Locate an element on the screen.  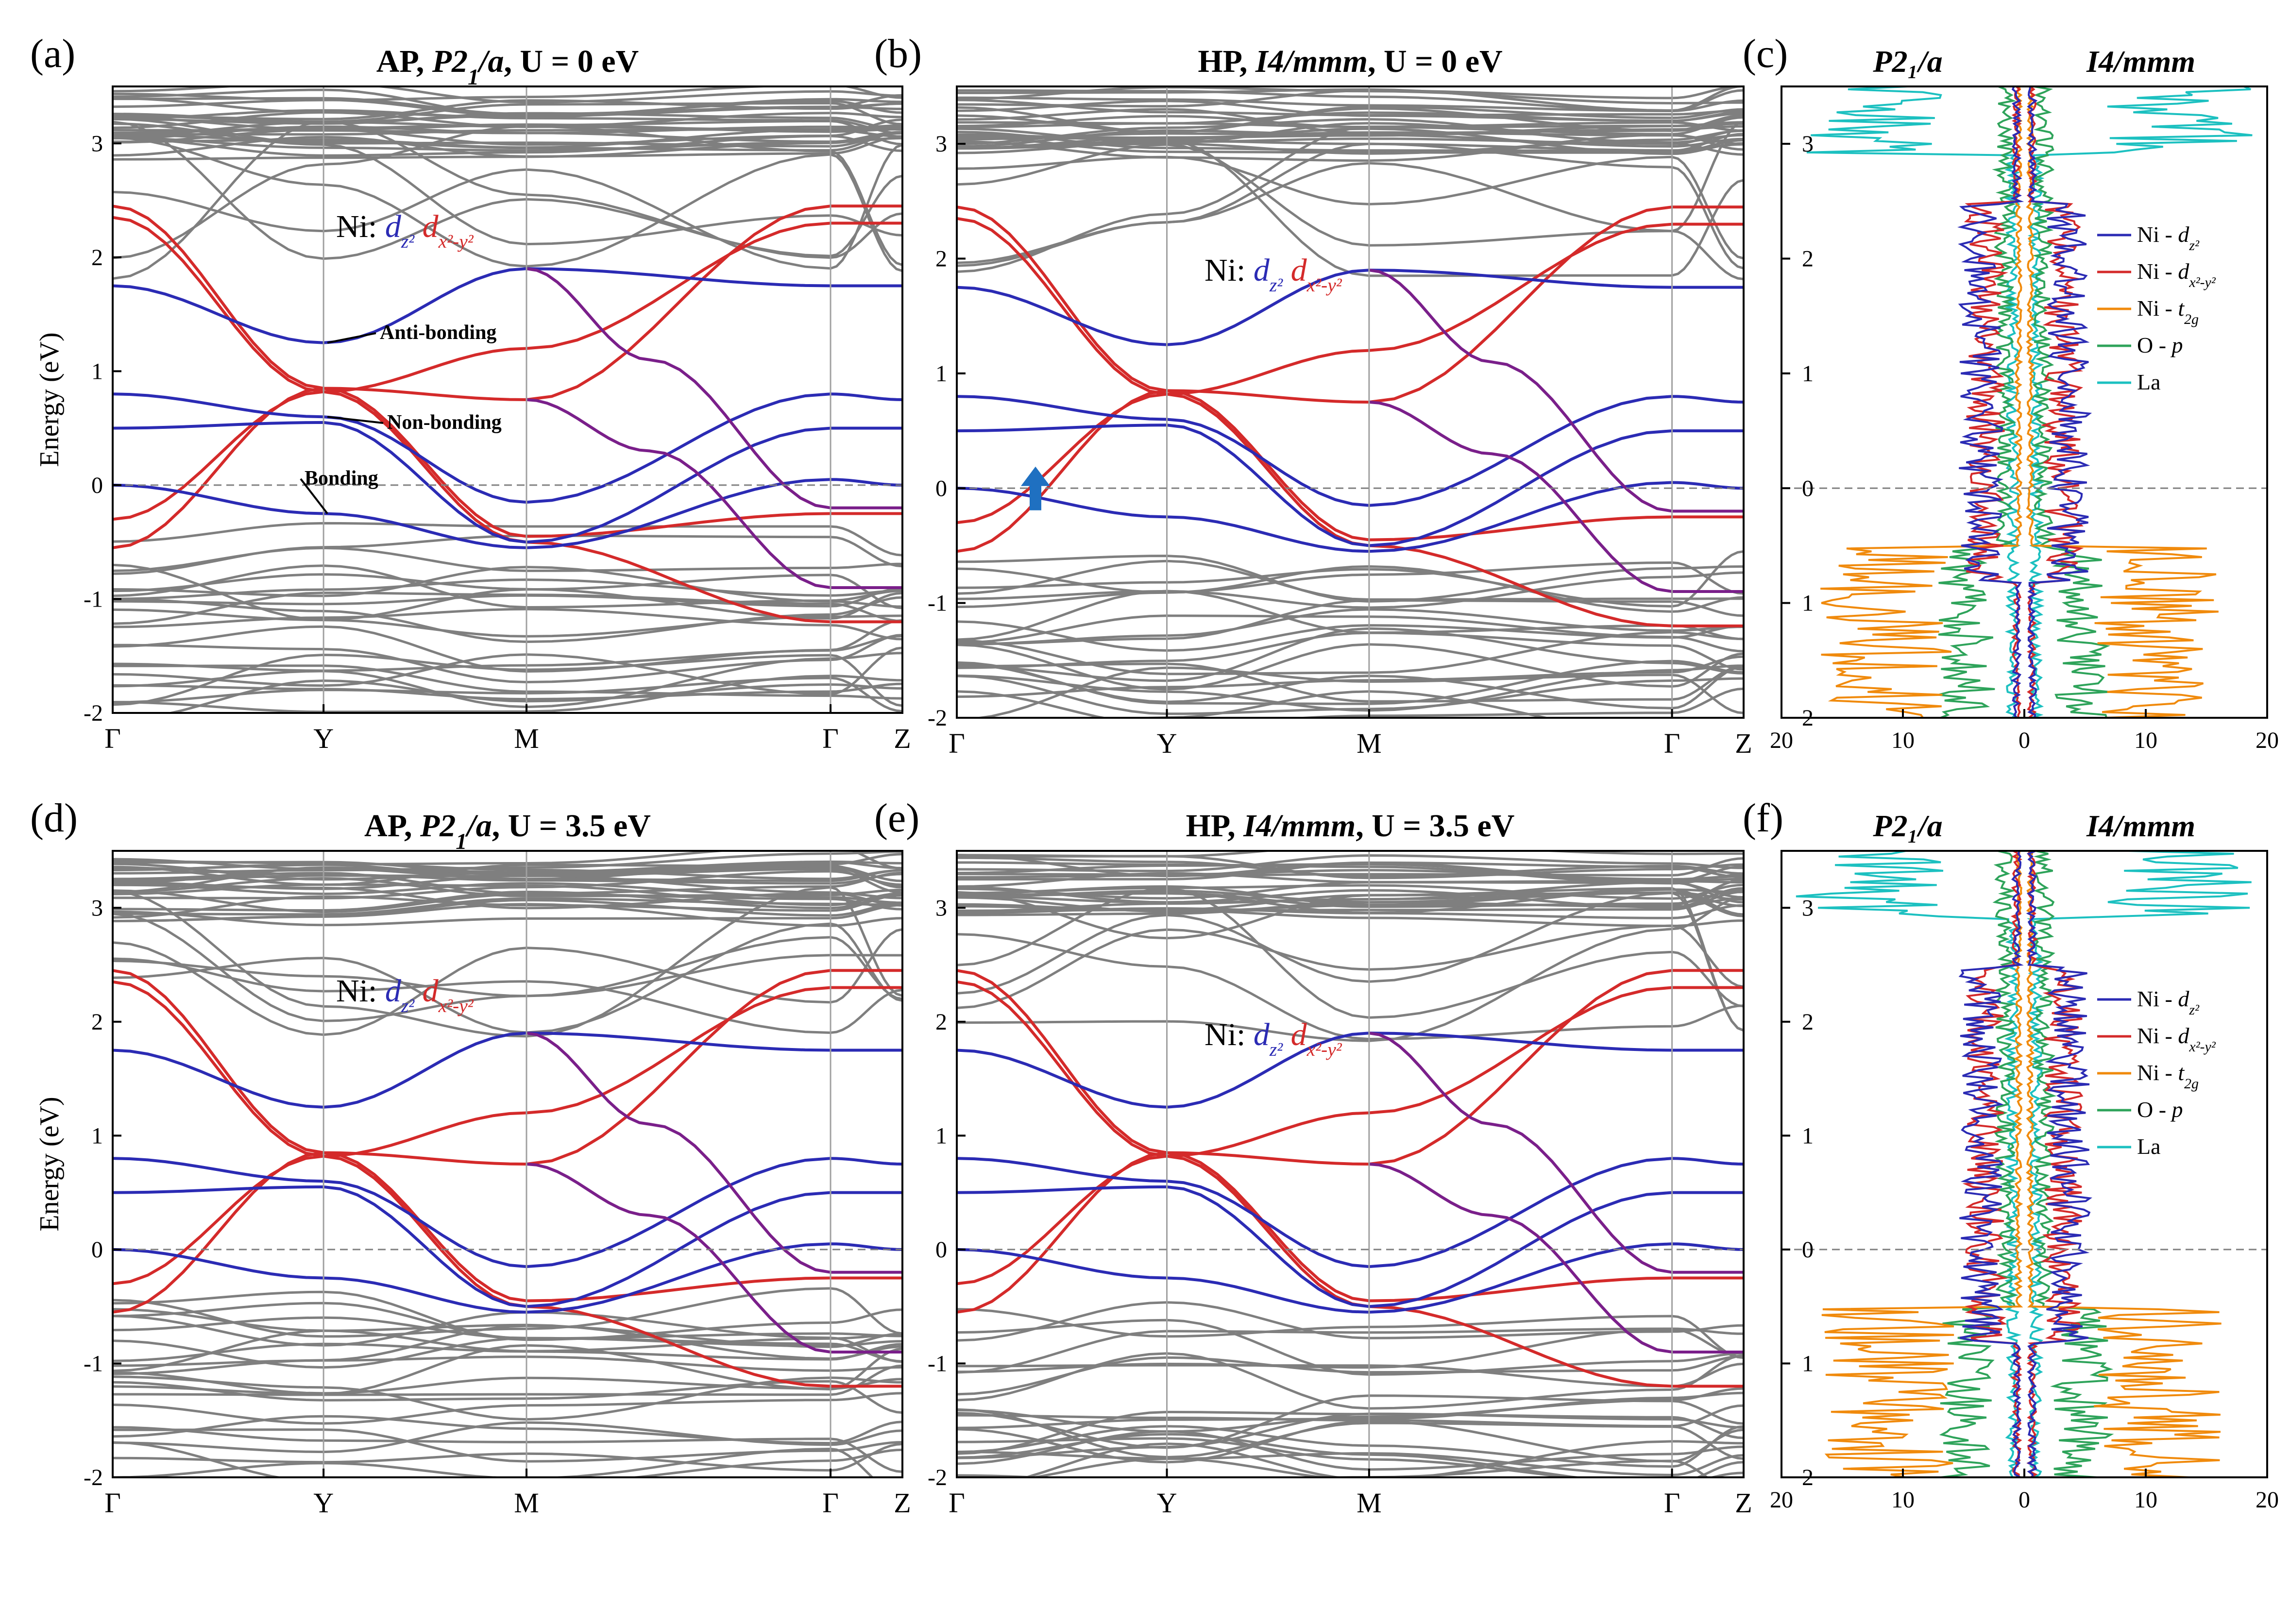
pdos-curves is located at coordinates (2024, 1164).